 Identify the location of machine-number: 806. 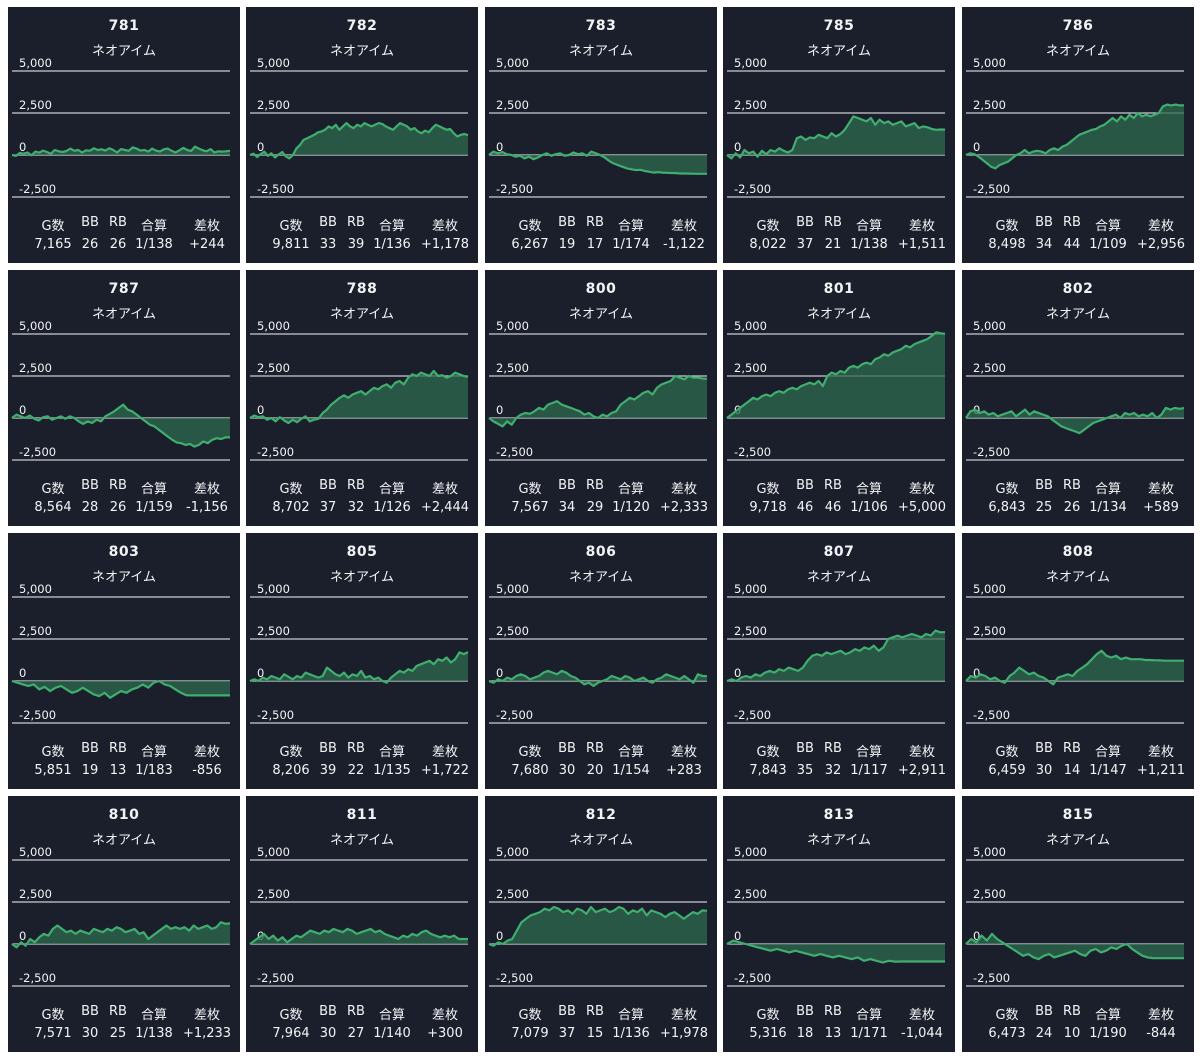
(601, 552).